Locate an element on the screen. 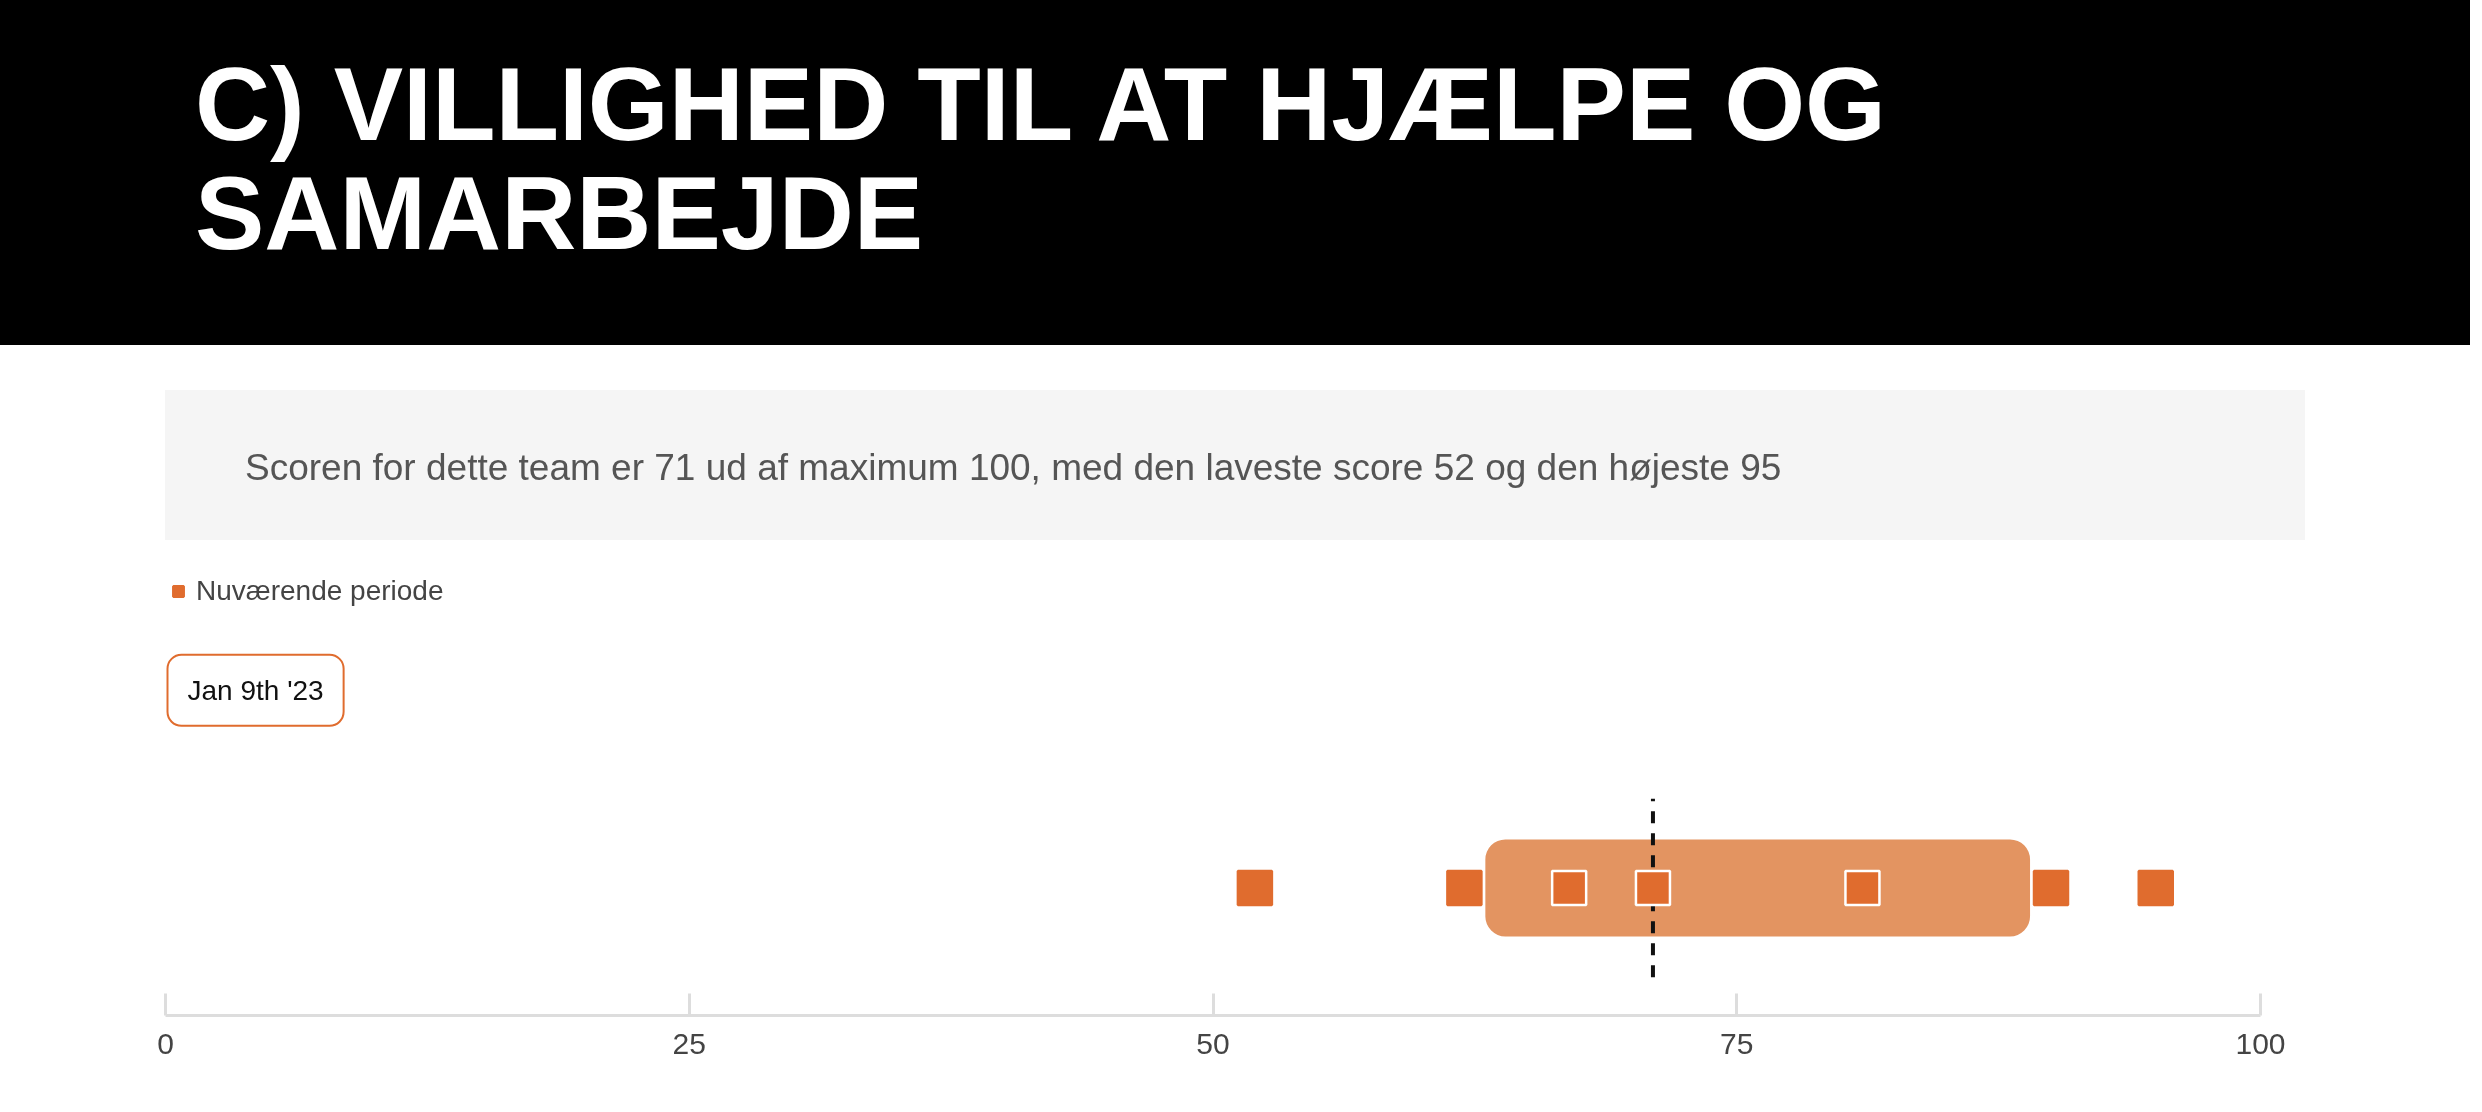  x-tick-label: 50 is located at coordinates (1213, 1043).